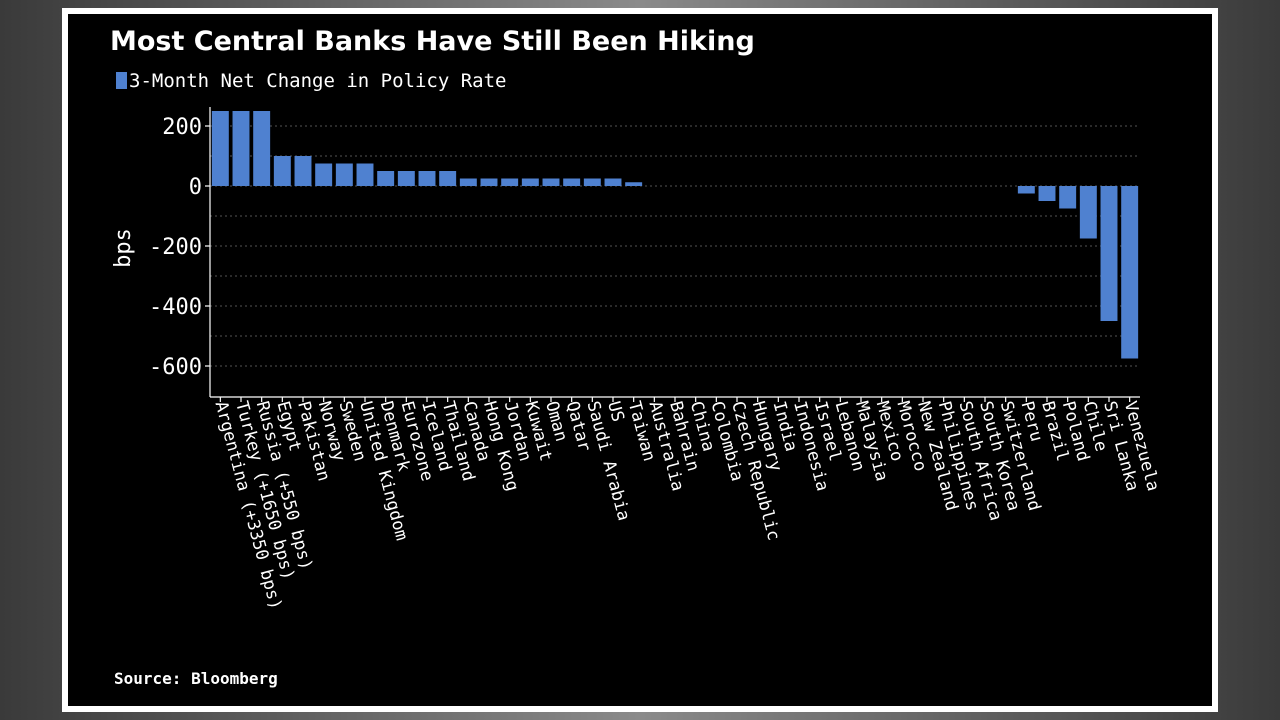  Describe the element at coordinates (318, 81) in the screenshot. I see `legend-label: 3-Month Net Change in Policy Rate` at that location.